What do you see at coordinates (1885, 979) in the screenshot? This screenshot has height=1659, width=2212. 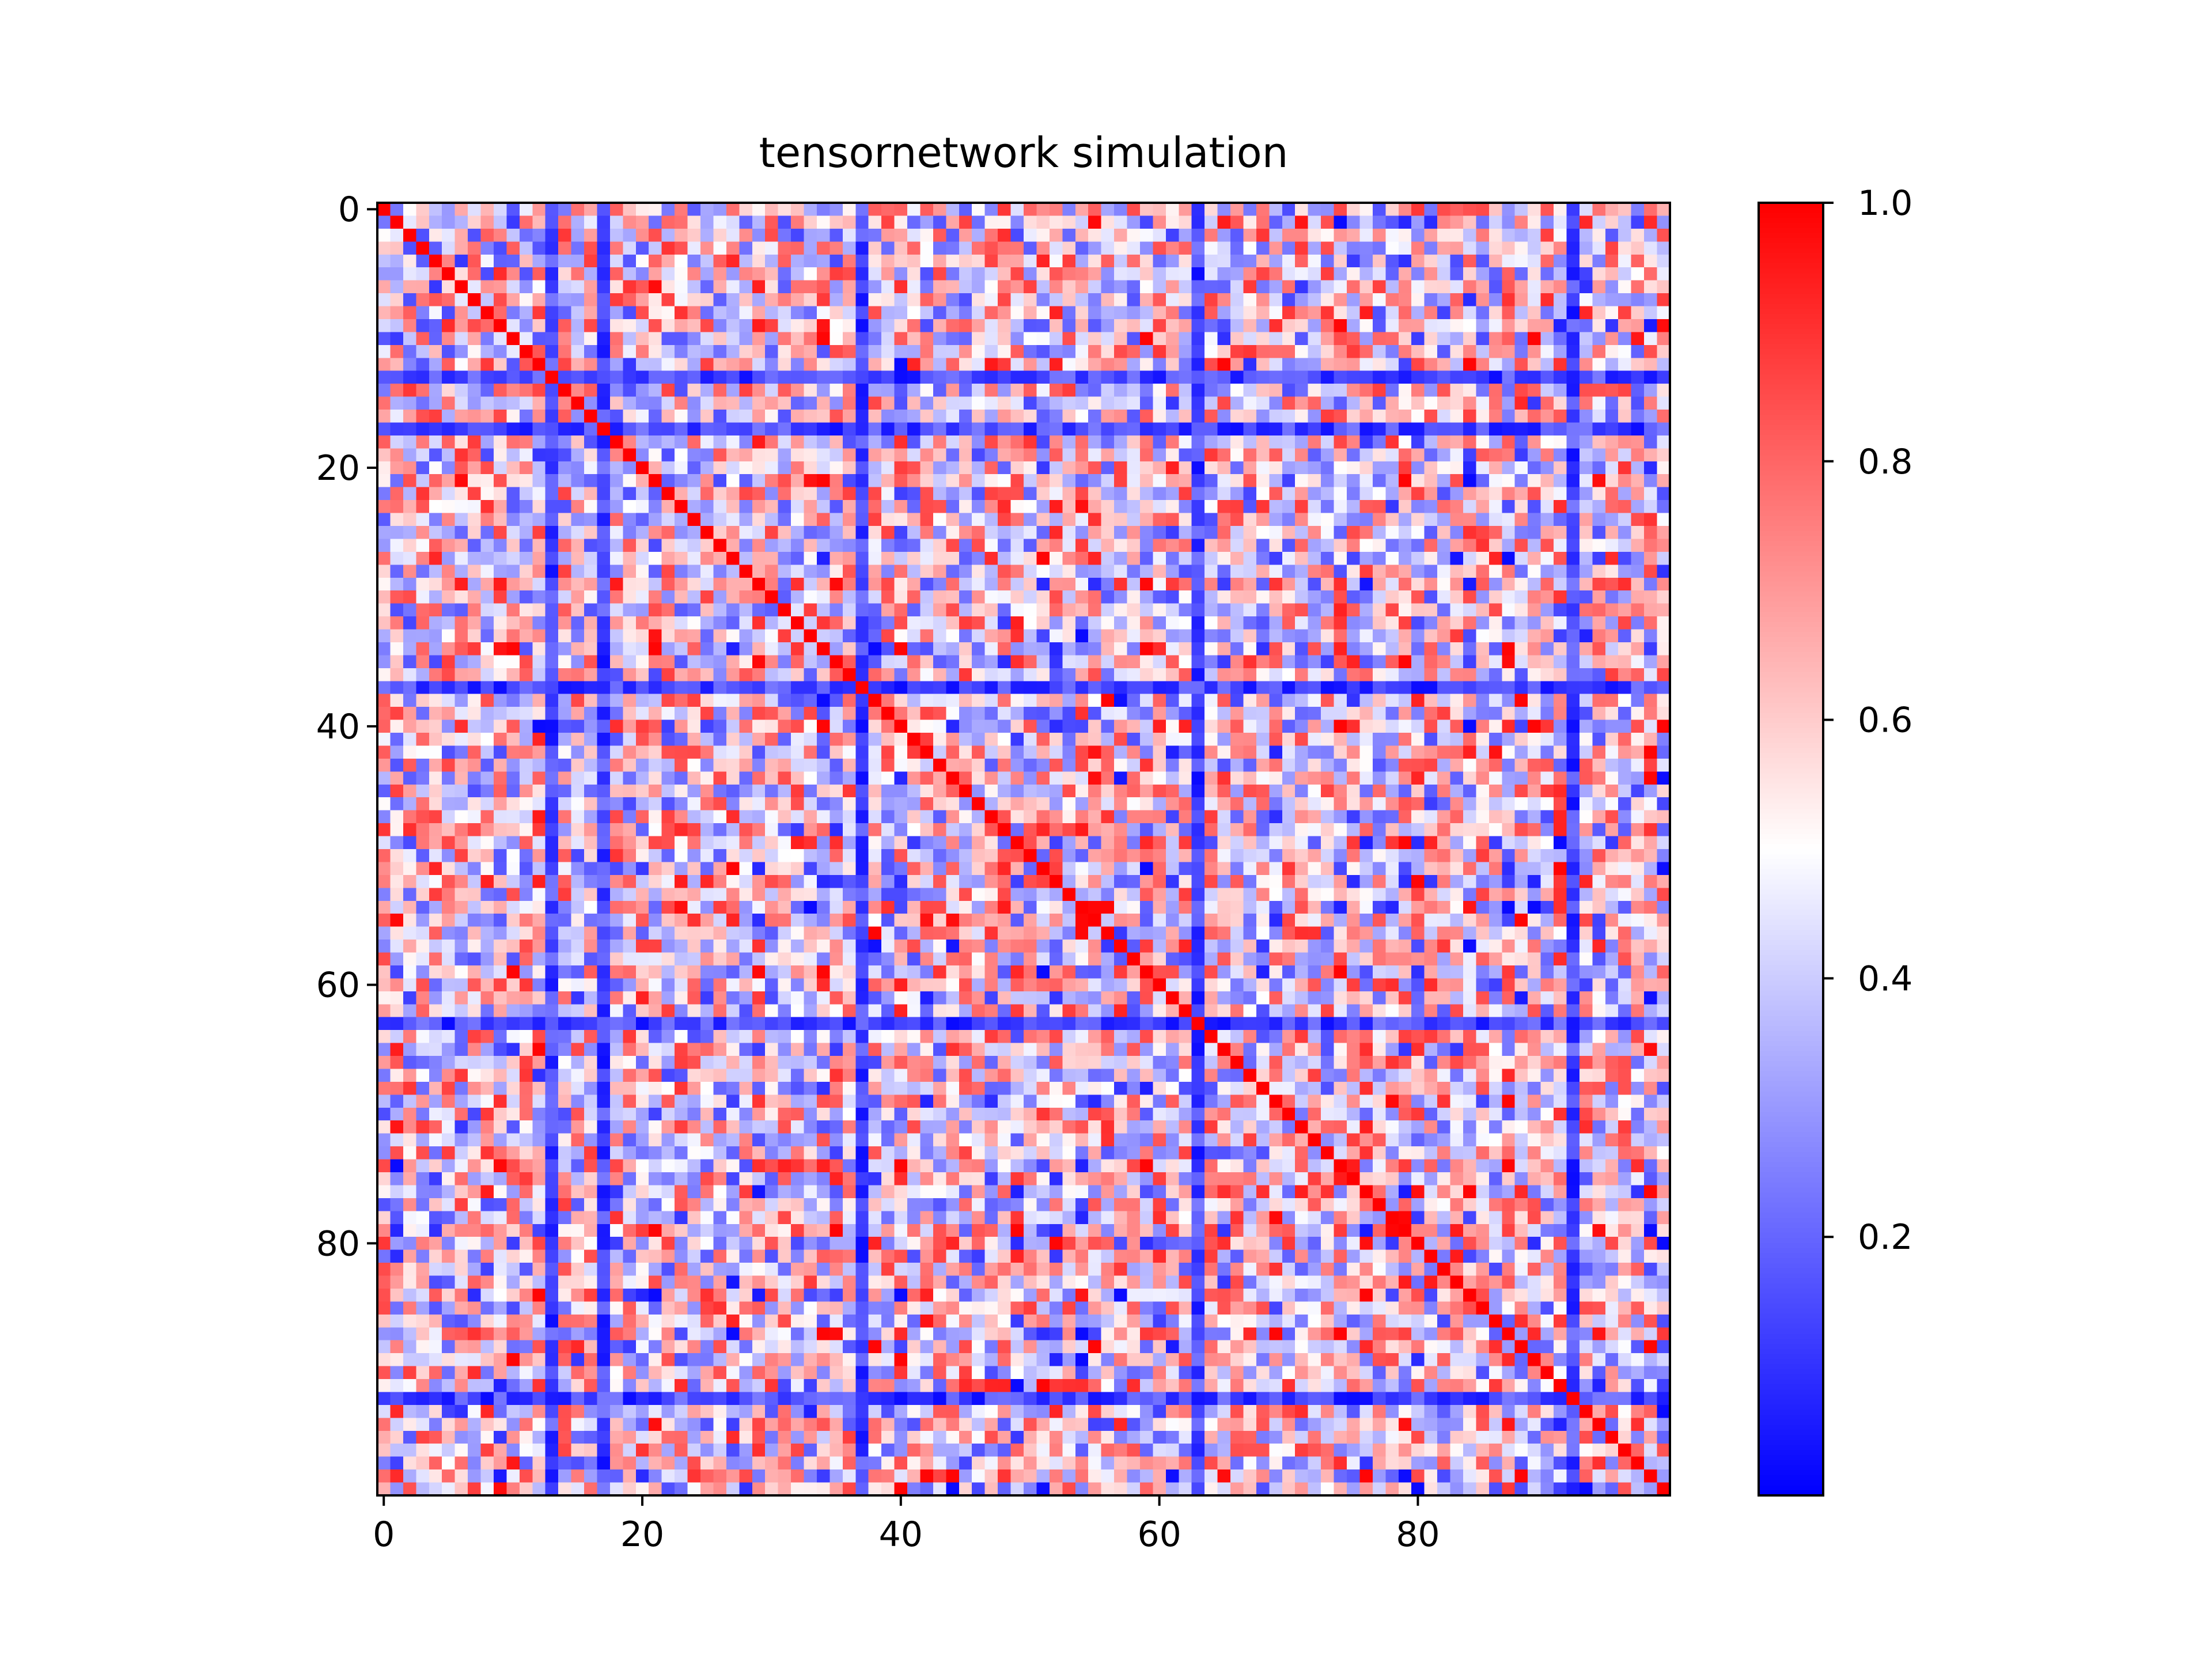 I see `colorbar-tick-label: 0.4` at bounding box center [1885, 979].